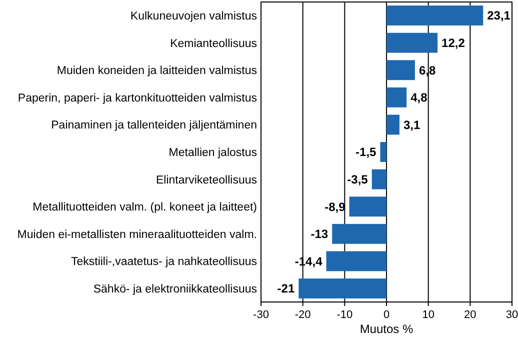 The image size is (518, 337). I want to click on x-tick-label: 10, so click(428, 315).